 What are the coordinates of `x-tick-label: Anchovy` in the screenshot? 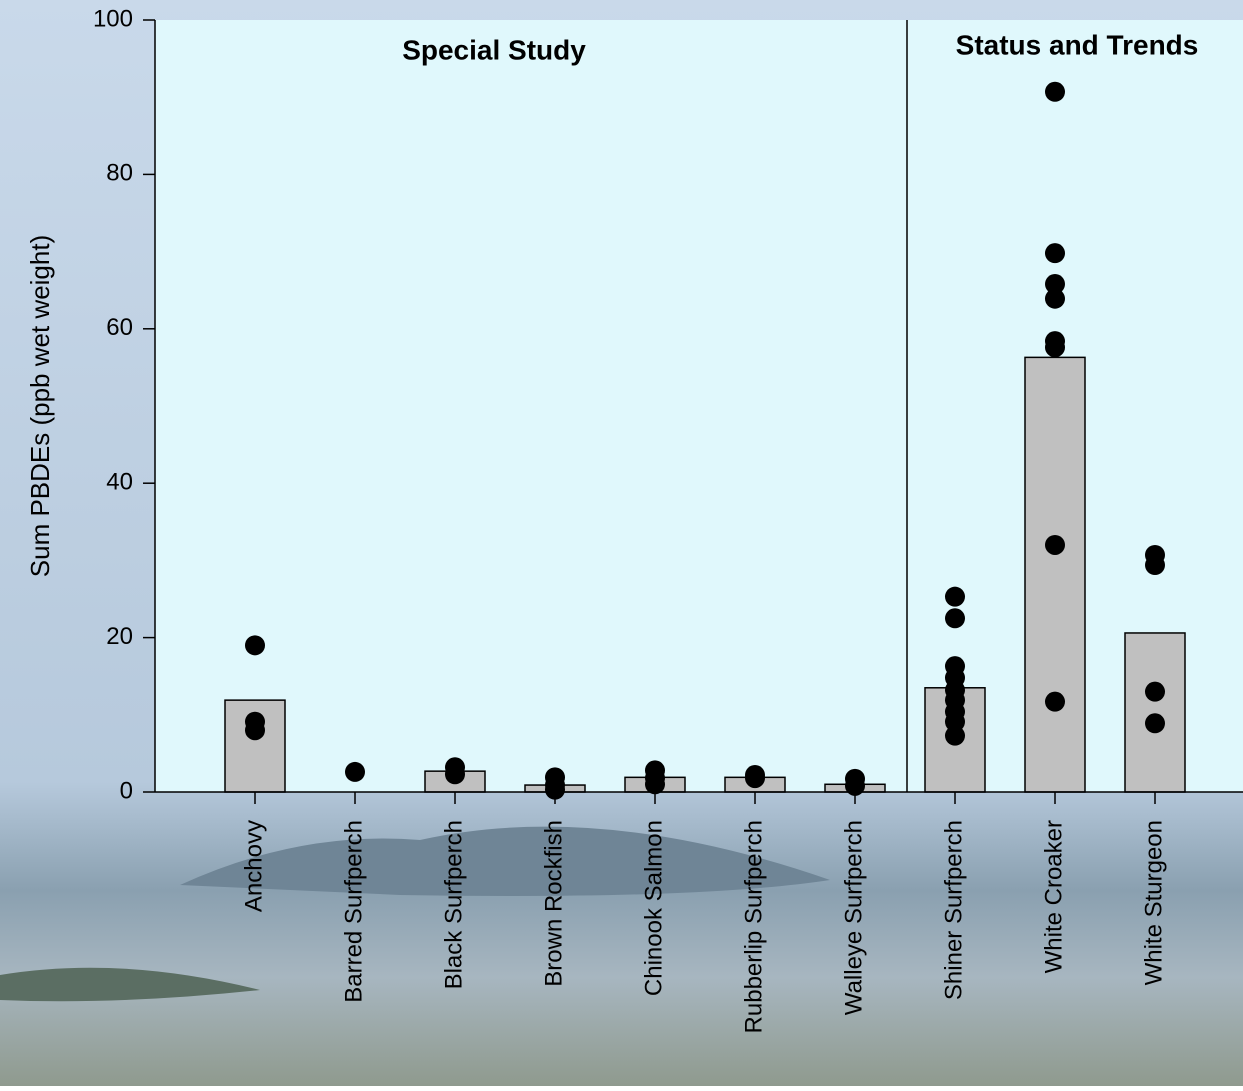 It's located at (253, 866).